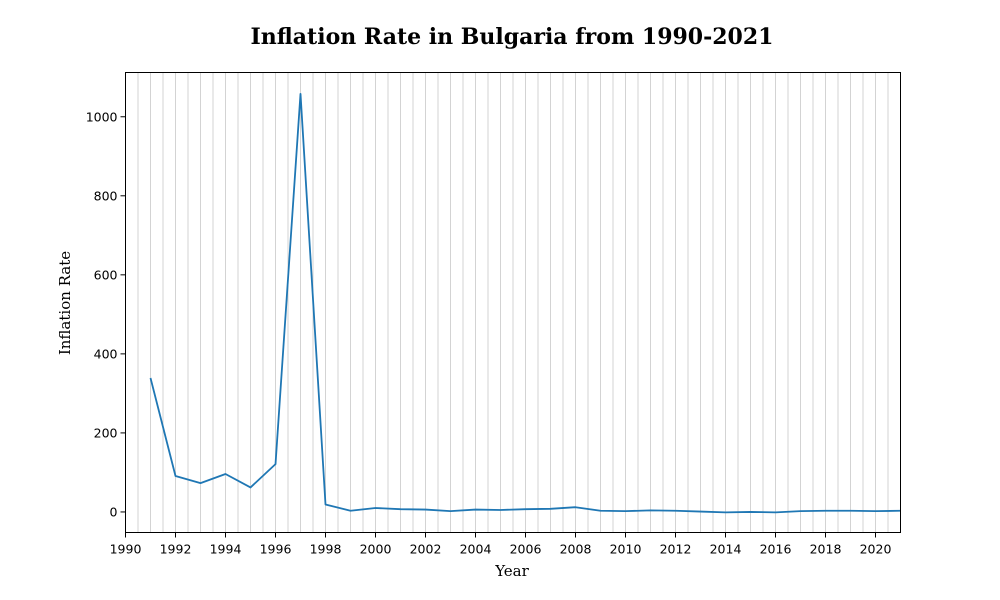 This screenshot has width=1000, height=600. Describe the element at coordinates (176, 549) in the screenshot. I see `x-tick-label: 1992` at that location.